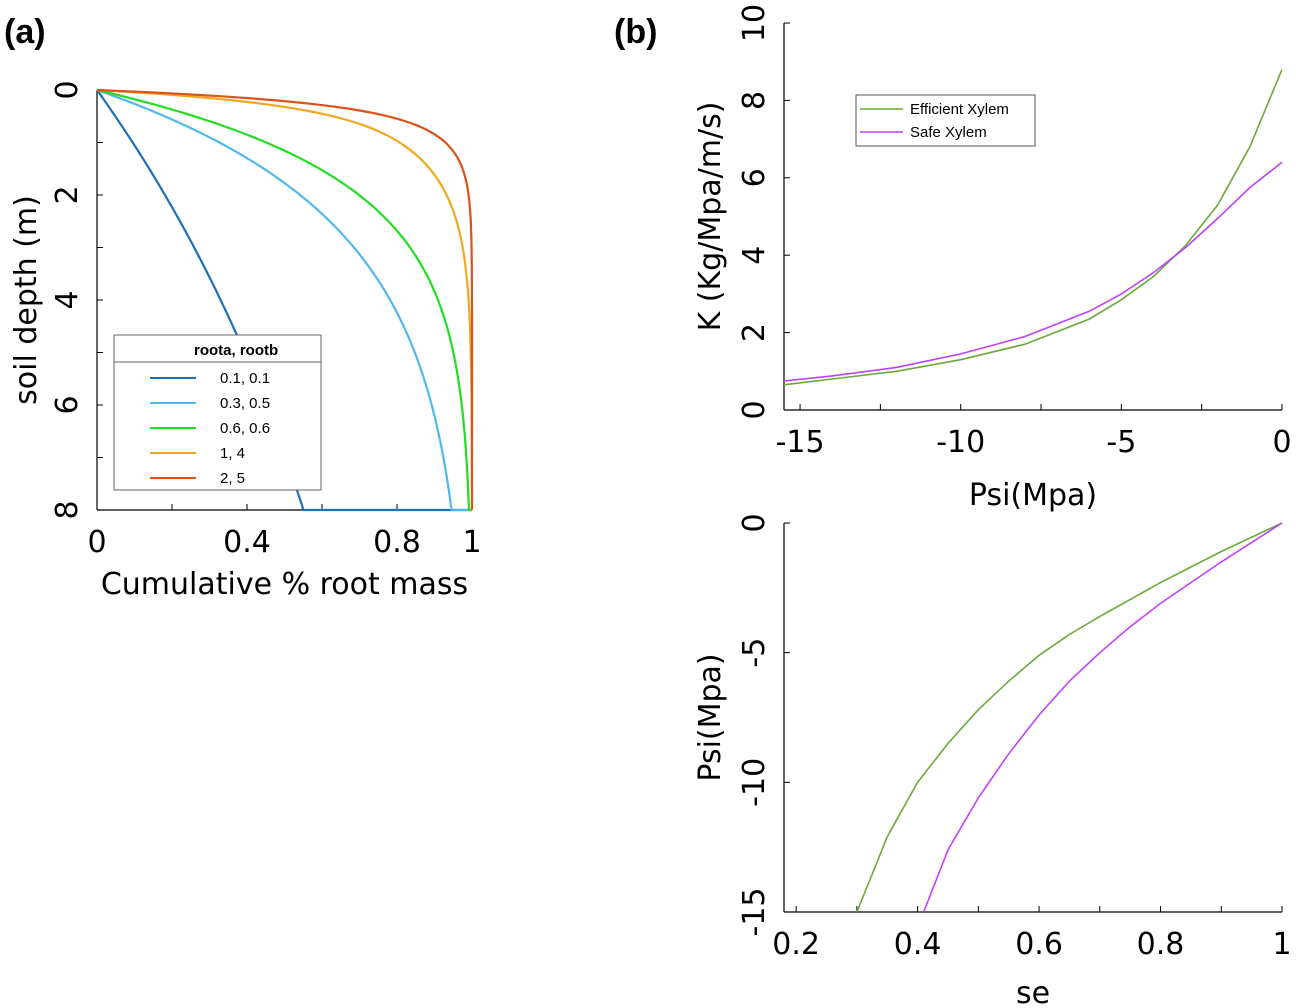 The image size is (1296, 1008). What do you see at coordinates (245, 378) in the screenshot?
I see `legend-entry: 0.1, 0.1` at bounding box center [245, 378].